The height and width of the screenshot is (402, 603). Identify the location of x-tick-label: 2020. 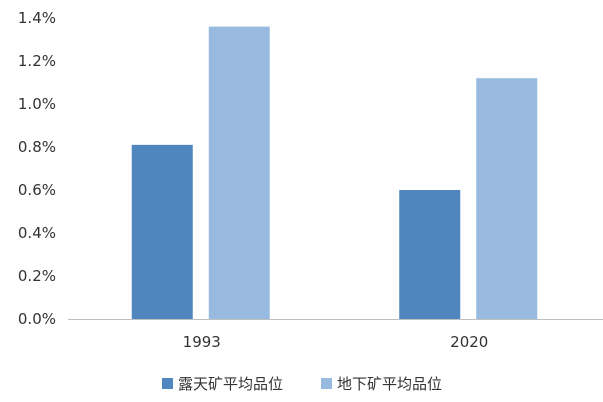
(469, 342).